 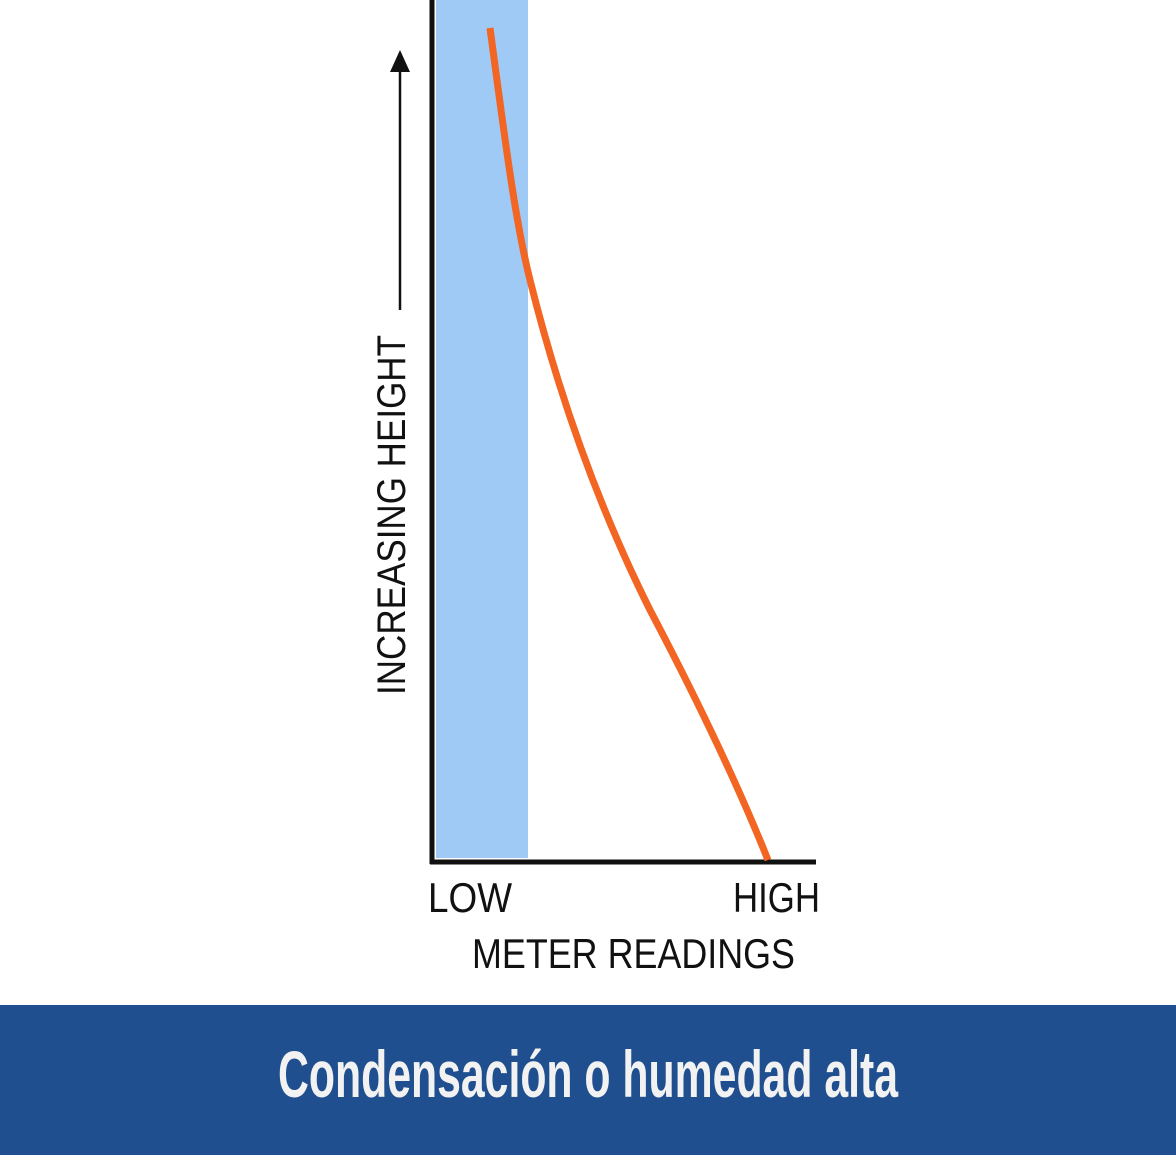 I want to click on banner, so click(x=588, y=1080).